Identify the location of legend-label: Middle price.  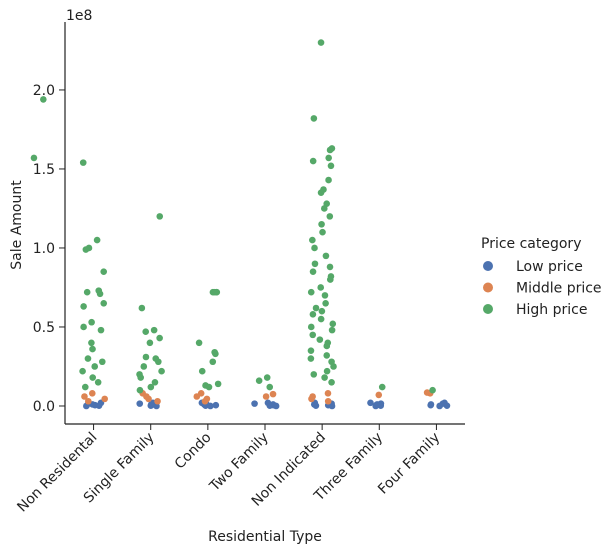
(559, 289).